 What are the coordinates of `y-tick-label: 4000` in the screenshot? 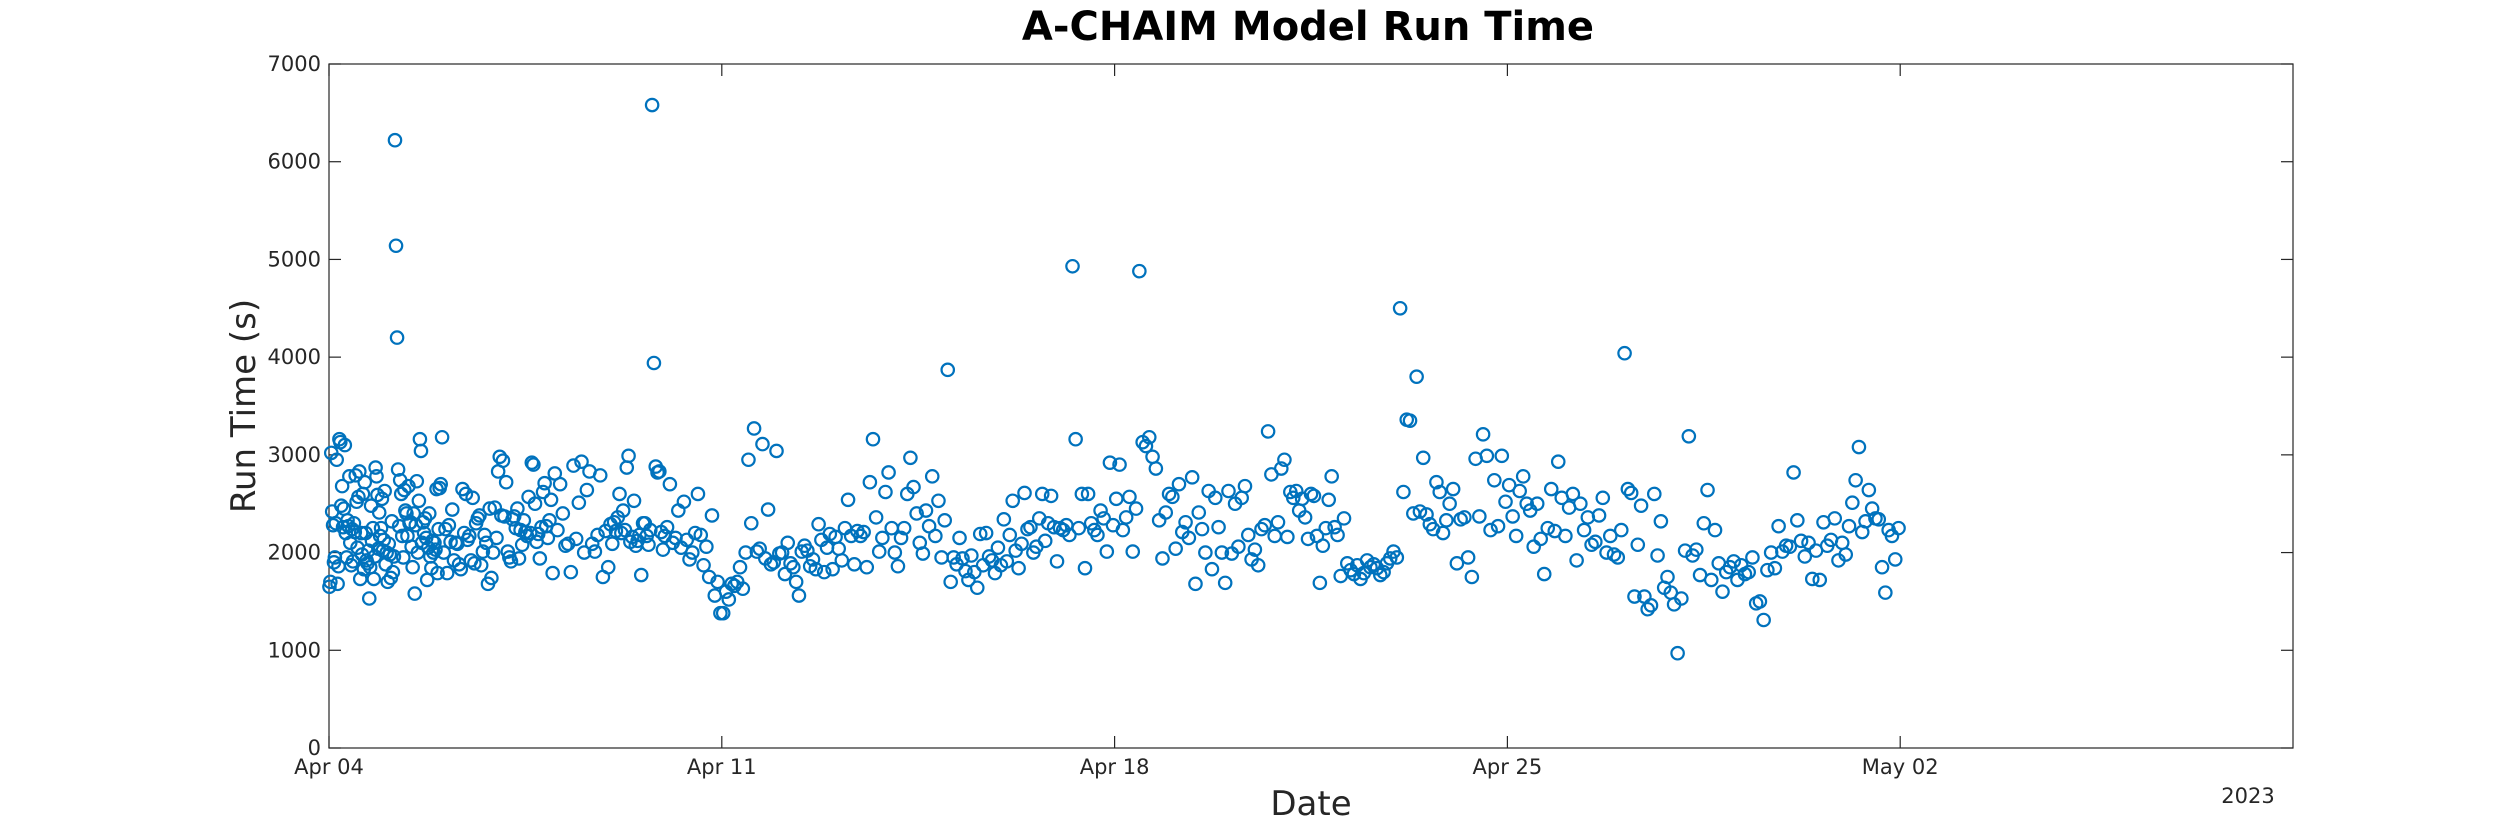 It's located at (294, 357).